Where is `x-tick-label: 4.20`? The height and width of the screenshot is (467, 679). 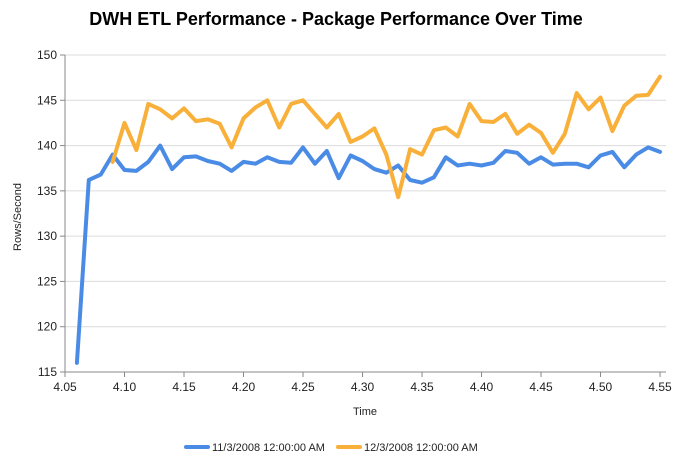
x-tick-label: 4.20 is located at coordinates (244, 387).